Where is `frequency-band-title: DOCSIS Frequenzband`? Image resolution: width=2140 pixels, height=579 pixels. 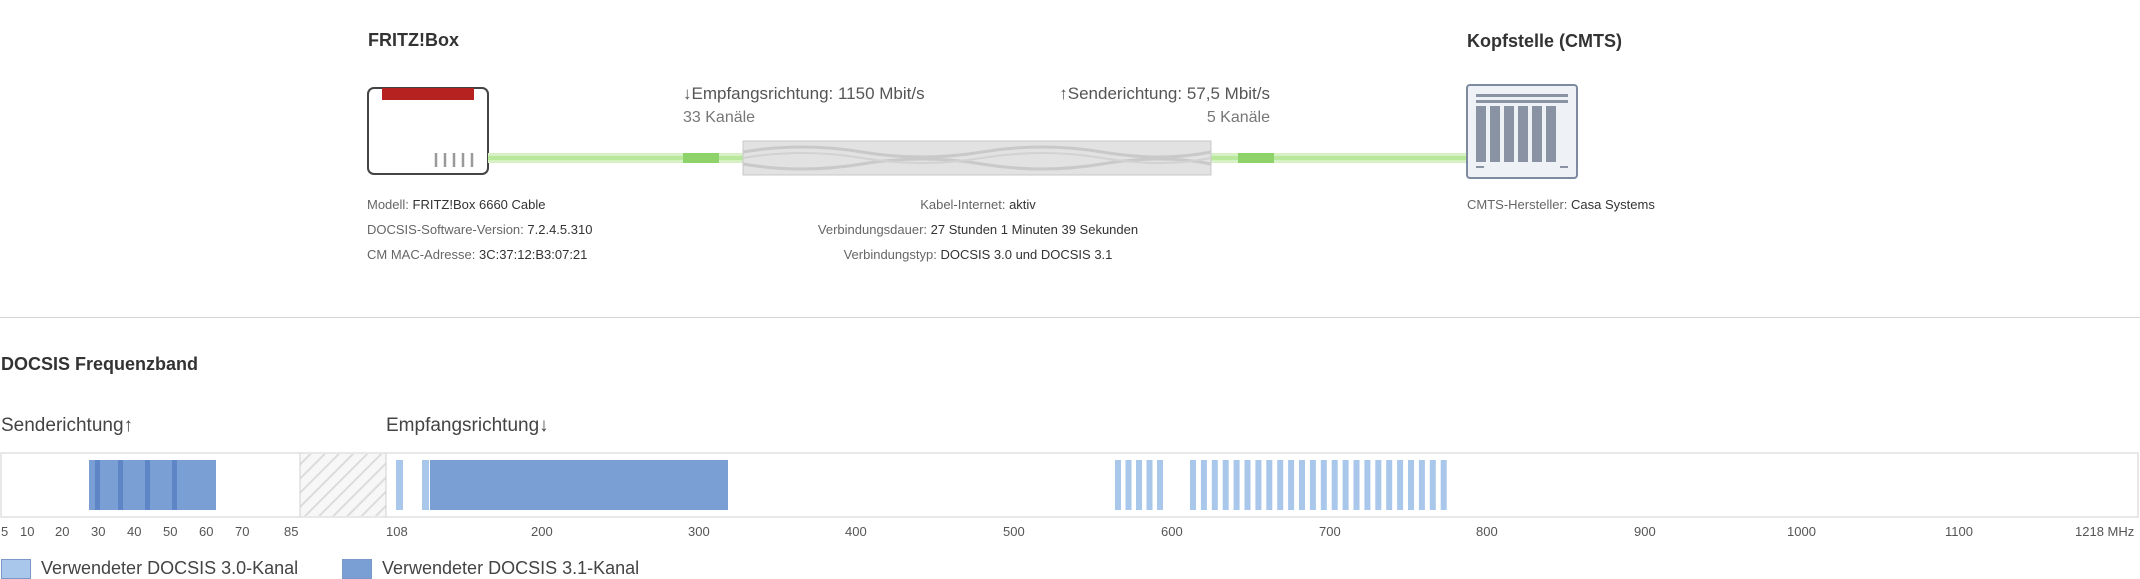 frequency-band-title: DOCSIS Frequenzband is located at coordinates (100, 364).